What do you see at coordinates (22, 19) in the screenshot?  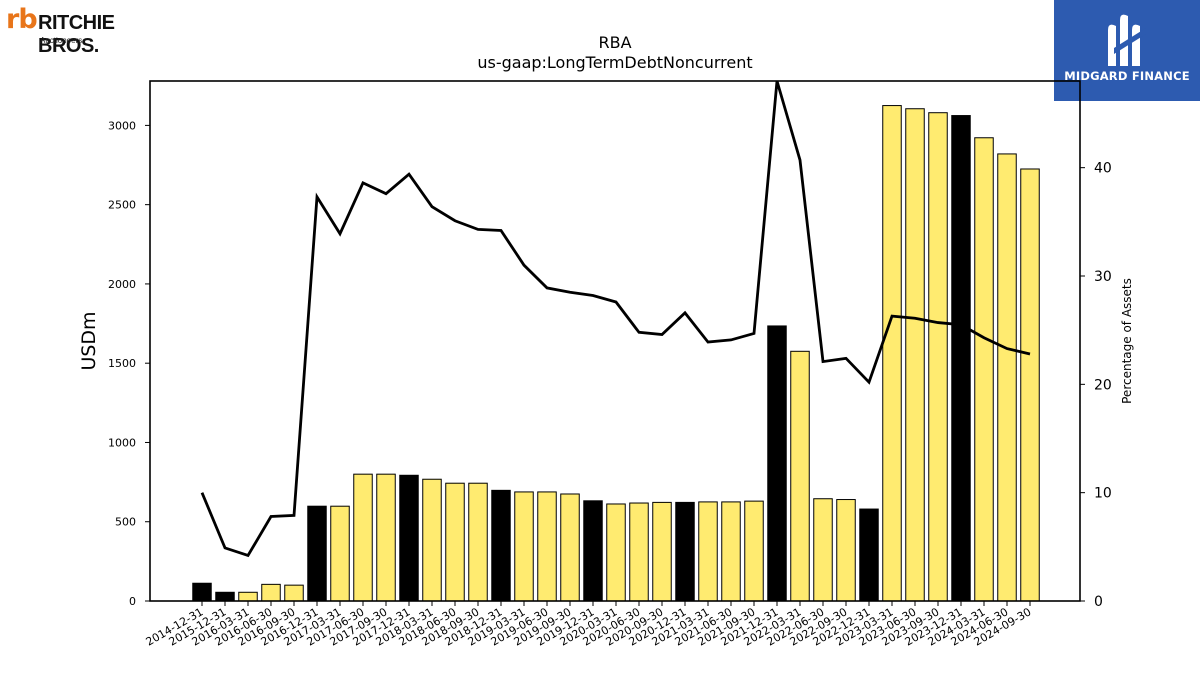 I see `ritchie-bros-logo-mark: rb` at bounding box center [22, 19].